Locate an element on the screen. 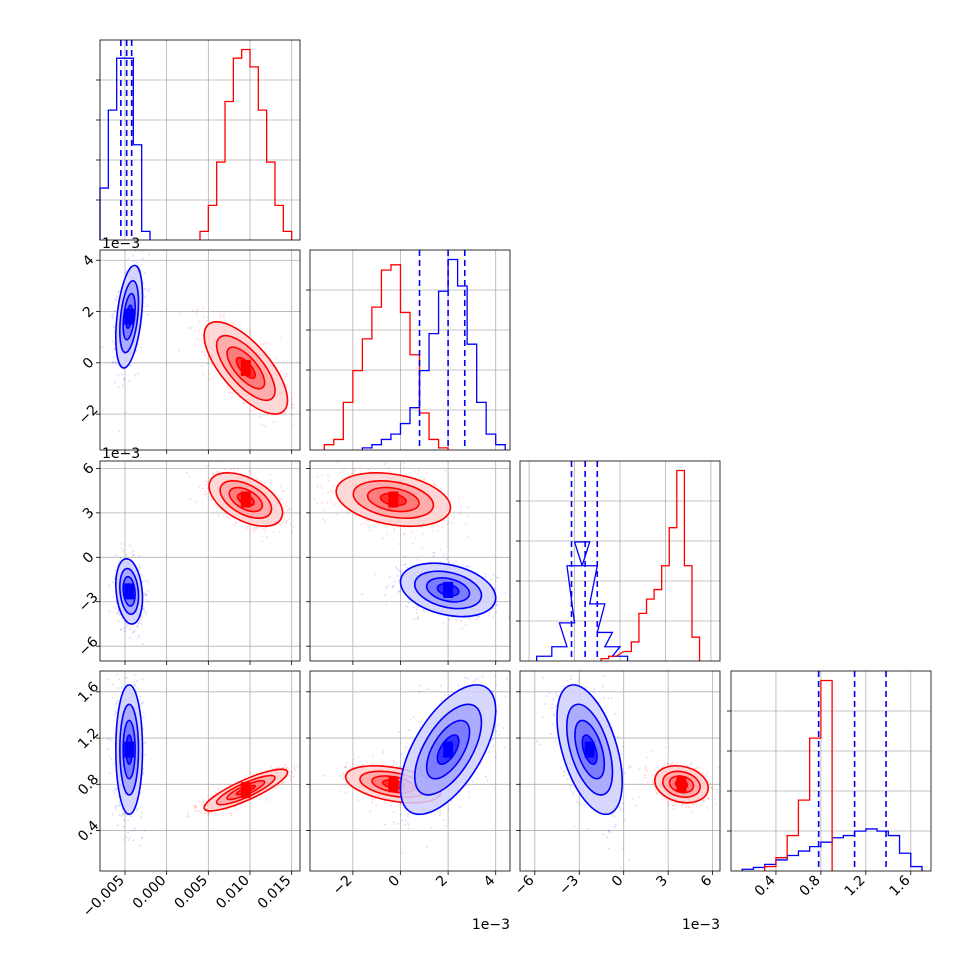 The image size is (970, 970). scatter_p2_vs_p1-panel is located at coordinates (408, 562).